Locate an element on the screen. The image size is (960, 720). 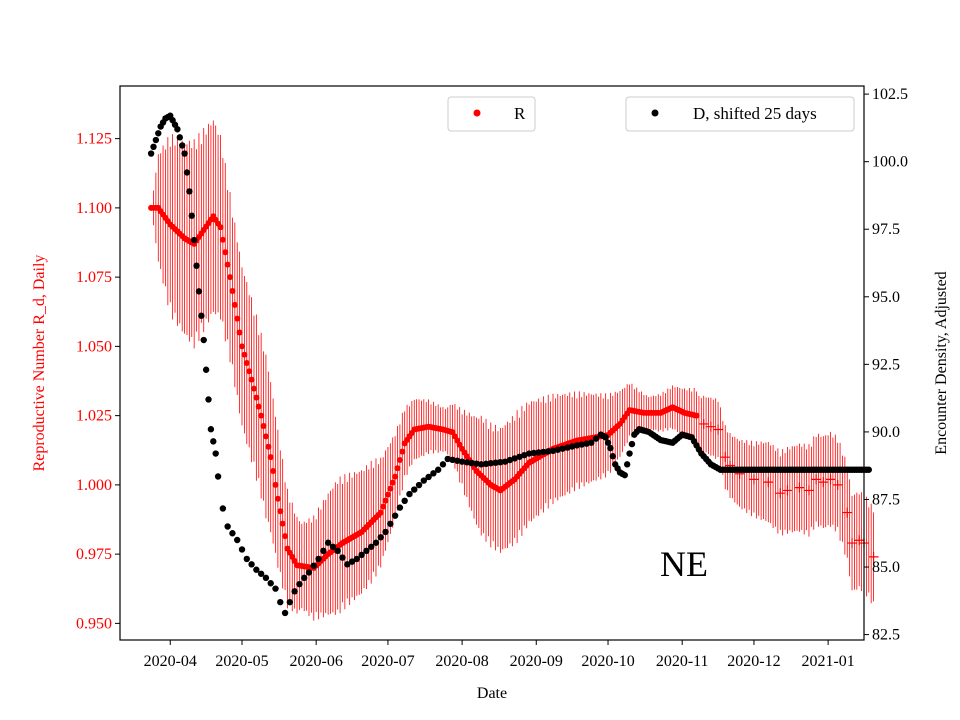
legend-d-box is located at coordinates (740, 114).